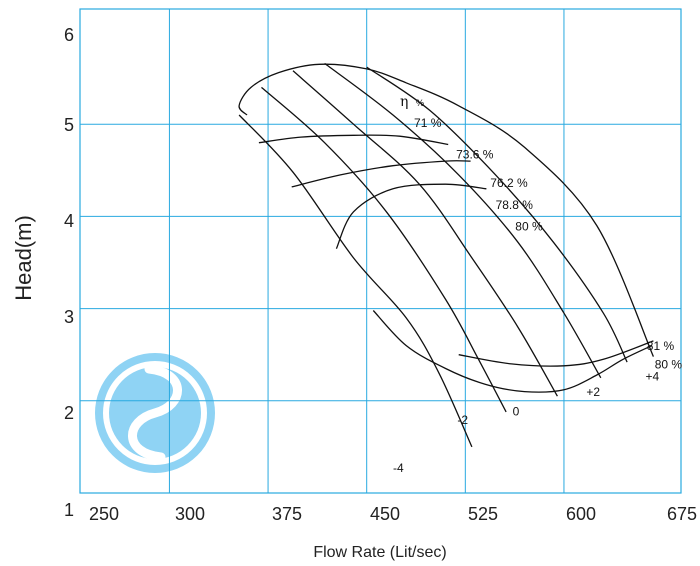 Image resolution: width=700 pixels, height=566 pixels. Describe the element at coordinates (428, 123) in the screenshot. I see `curve-label: 71 %` at that location.